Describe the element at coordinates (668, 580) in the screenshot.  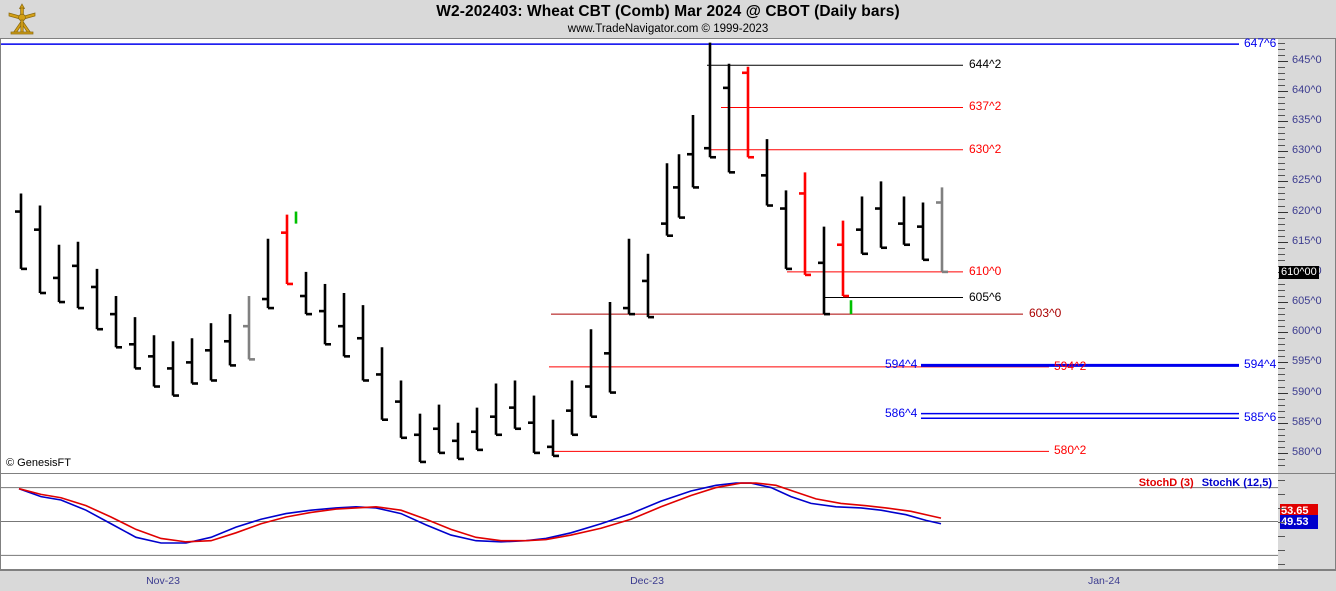
I see `date-axis: Nov-23 Dec-23 Jan-24` at that location.